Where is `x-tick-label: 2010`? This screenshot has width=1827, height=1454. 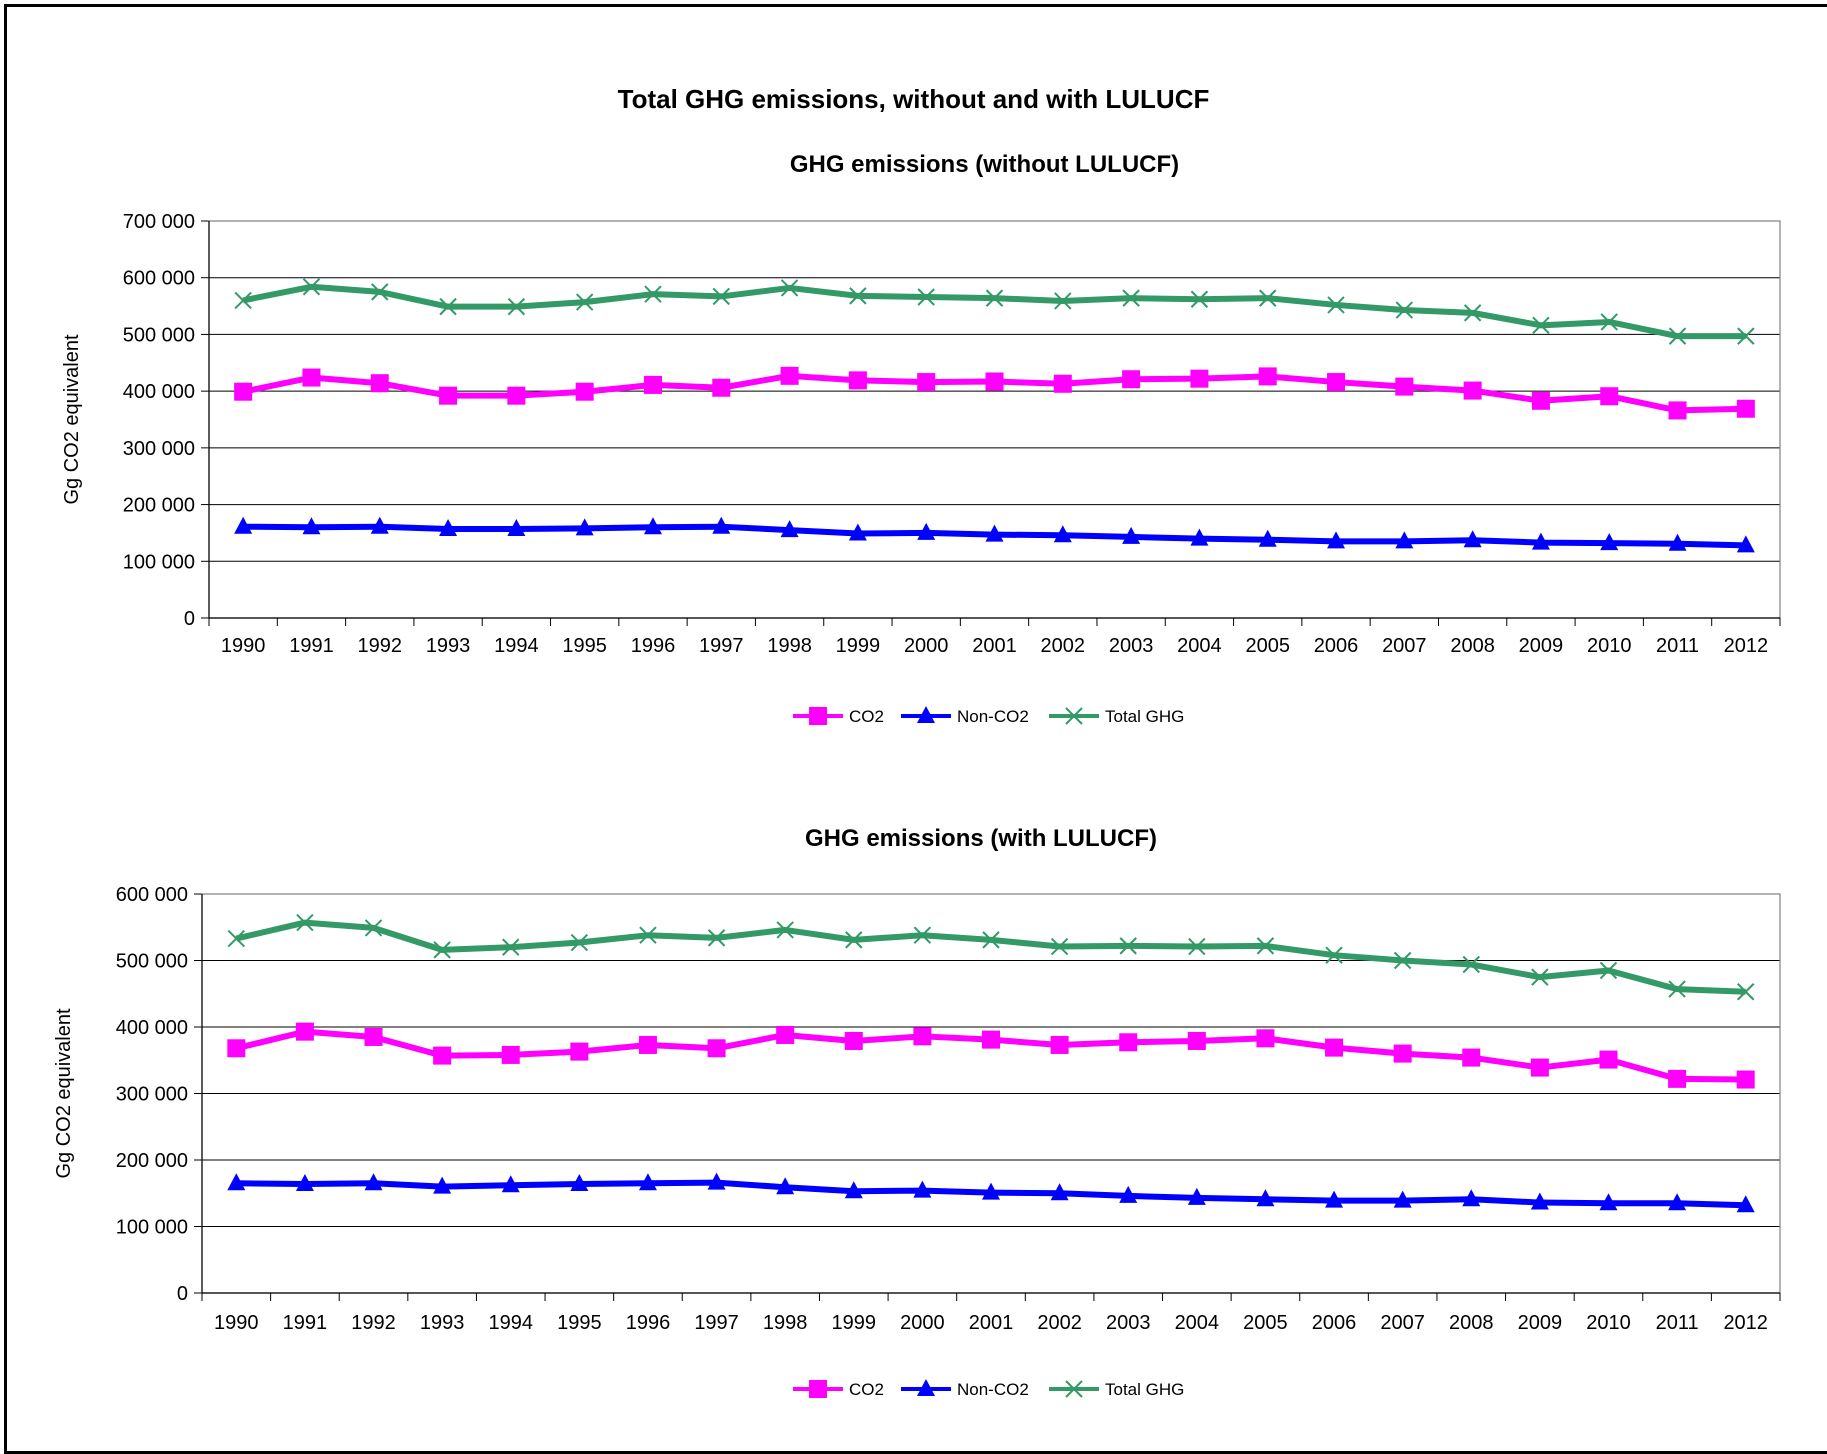 x-tick-label: 2010 is located at coordinates (1609, 646).